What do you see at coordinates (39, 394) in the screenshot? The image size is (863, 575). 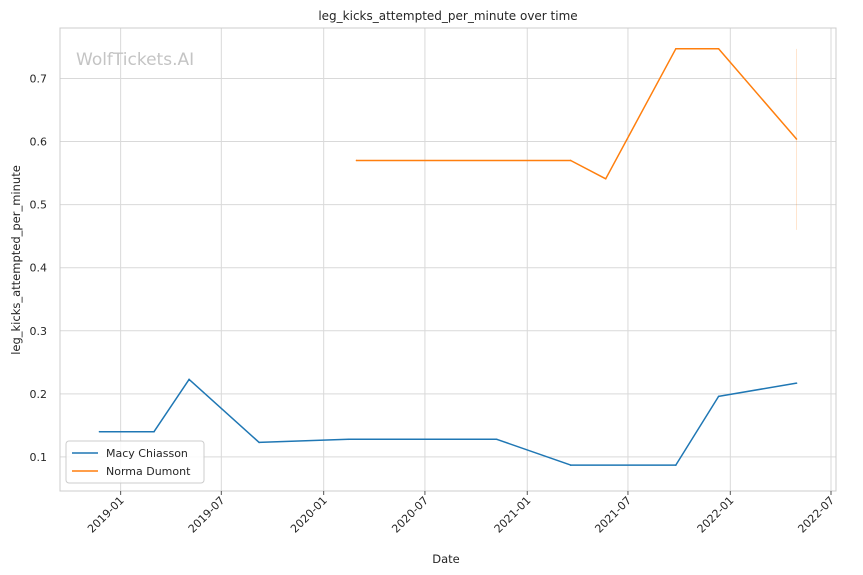 I see `y-tick-label: 0.2` at bounding box center [39, 394].